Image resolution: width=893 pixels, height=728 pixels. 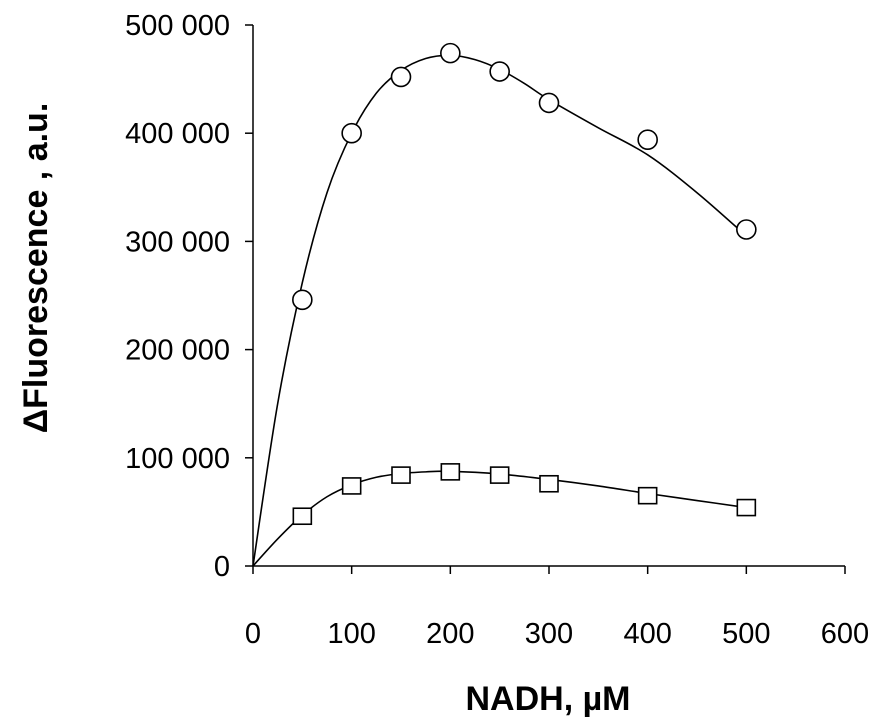 What do you see at coordinates (222, 567) in the screenshot?
I see `y-tick-label: 0` at bounding box center [222, 567].